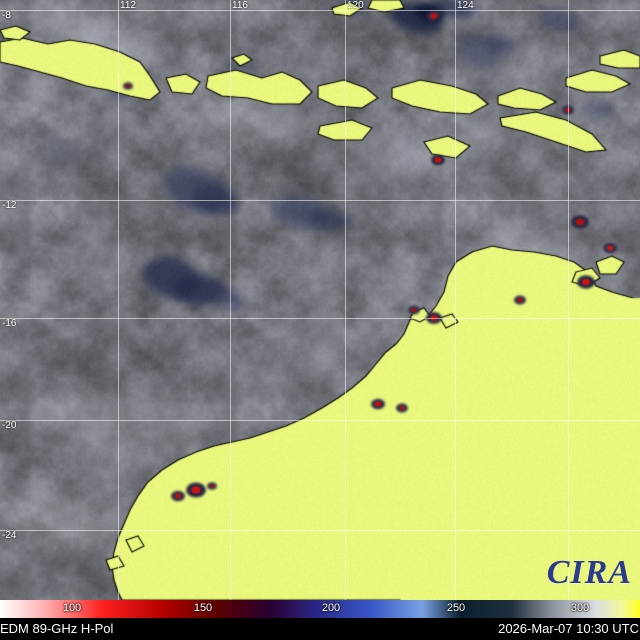  I want to click on product-label: EDM 89-GHz H-Pol, so click(57, 628).